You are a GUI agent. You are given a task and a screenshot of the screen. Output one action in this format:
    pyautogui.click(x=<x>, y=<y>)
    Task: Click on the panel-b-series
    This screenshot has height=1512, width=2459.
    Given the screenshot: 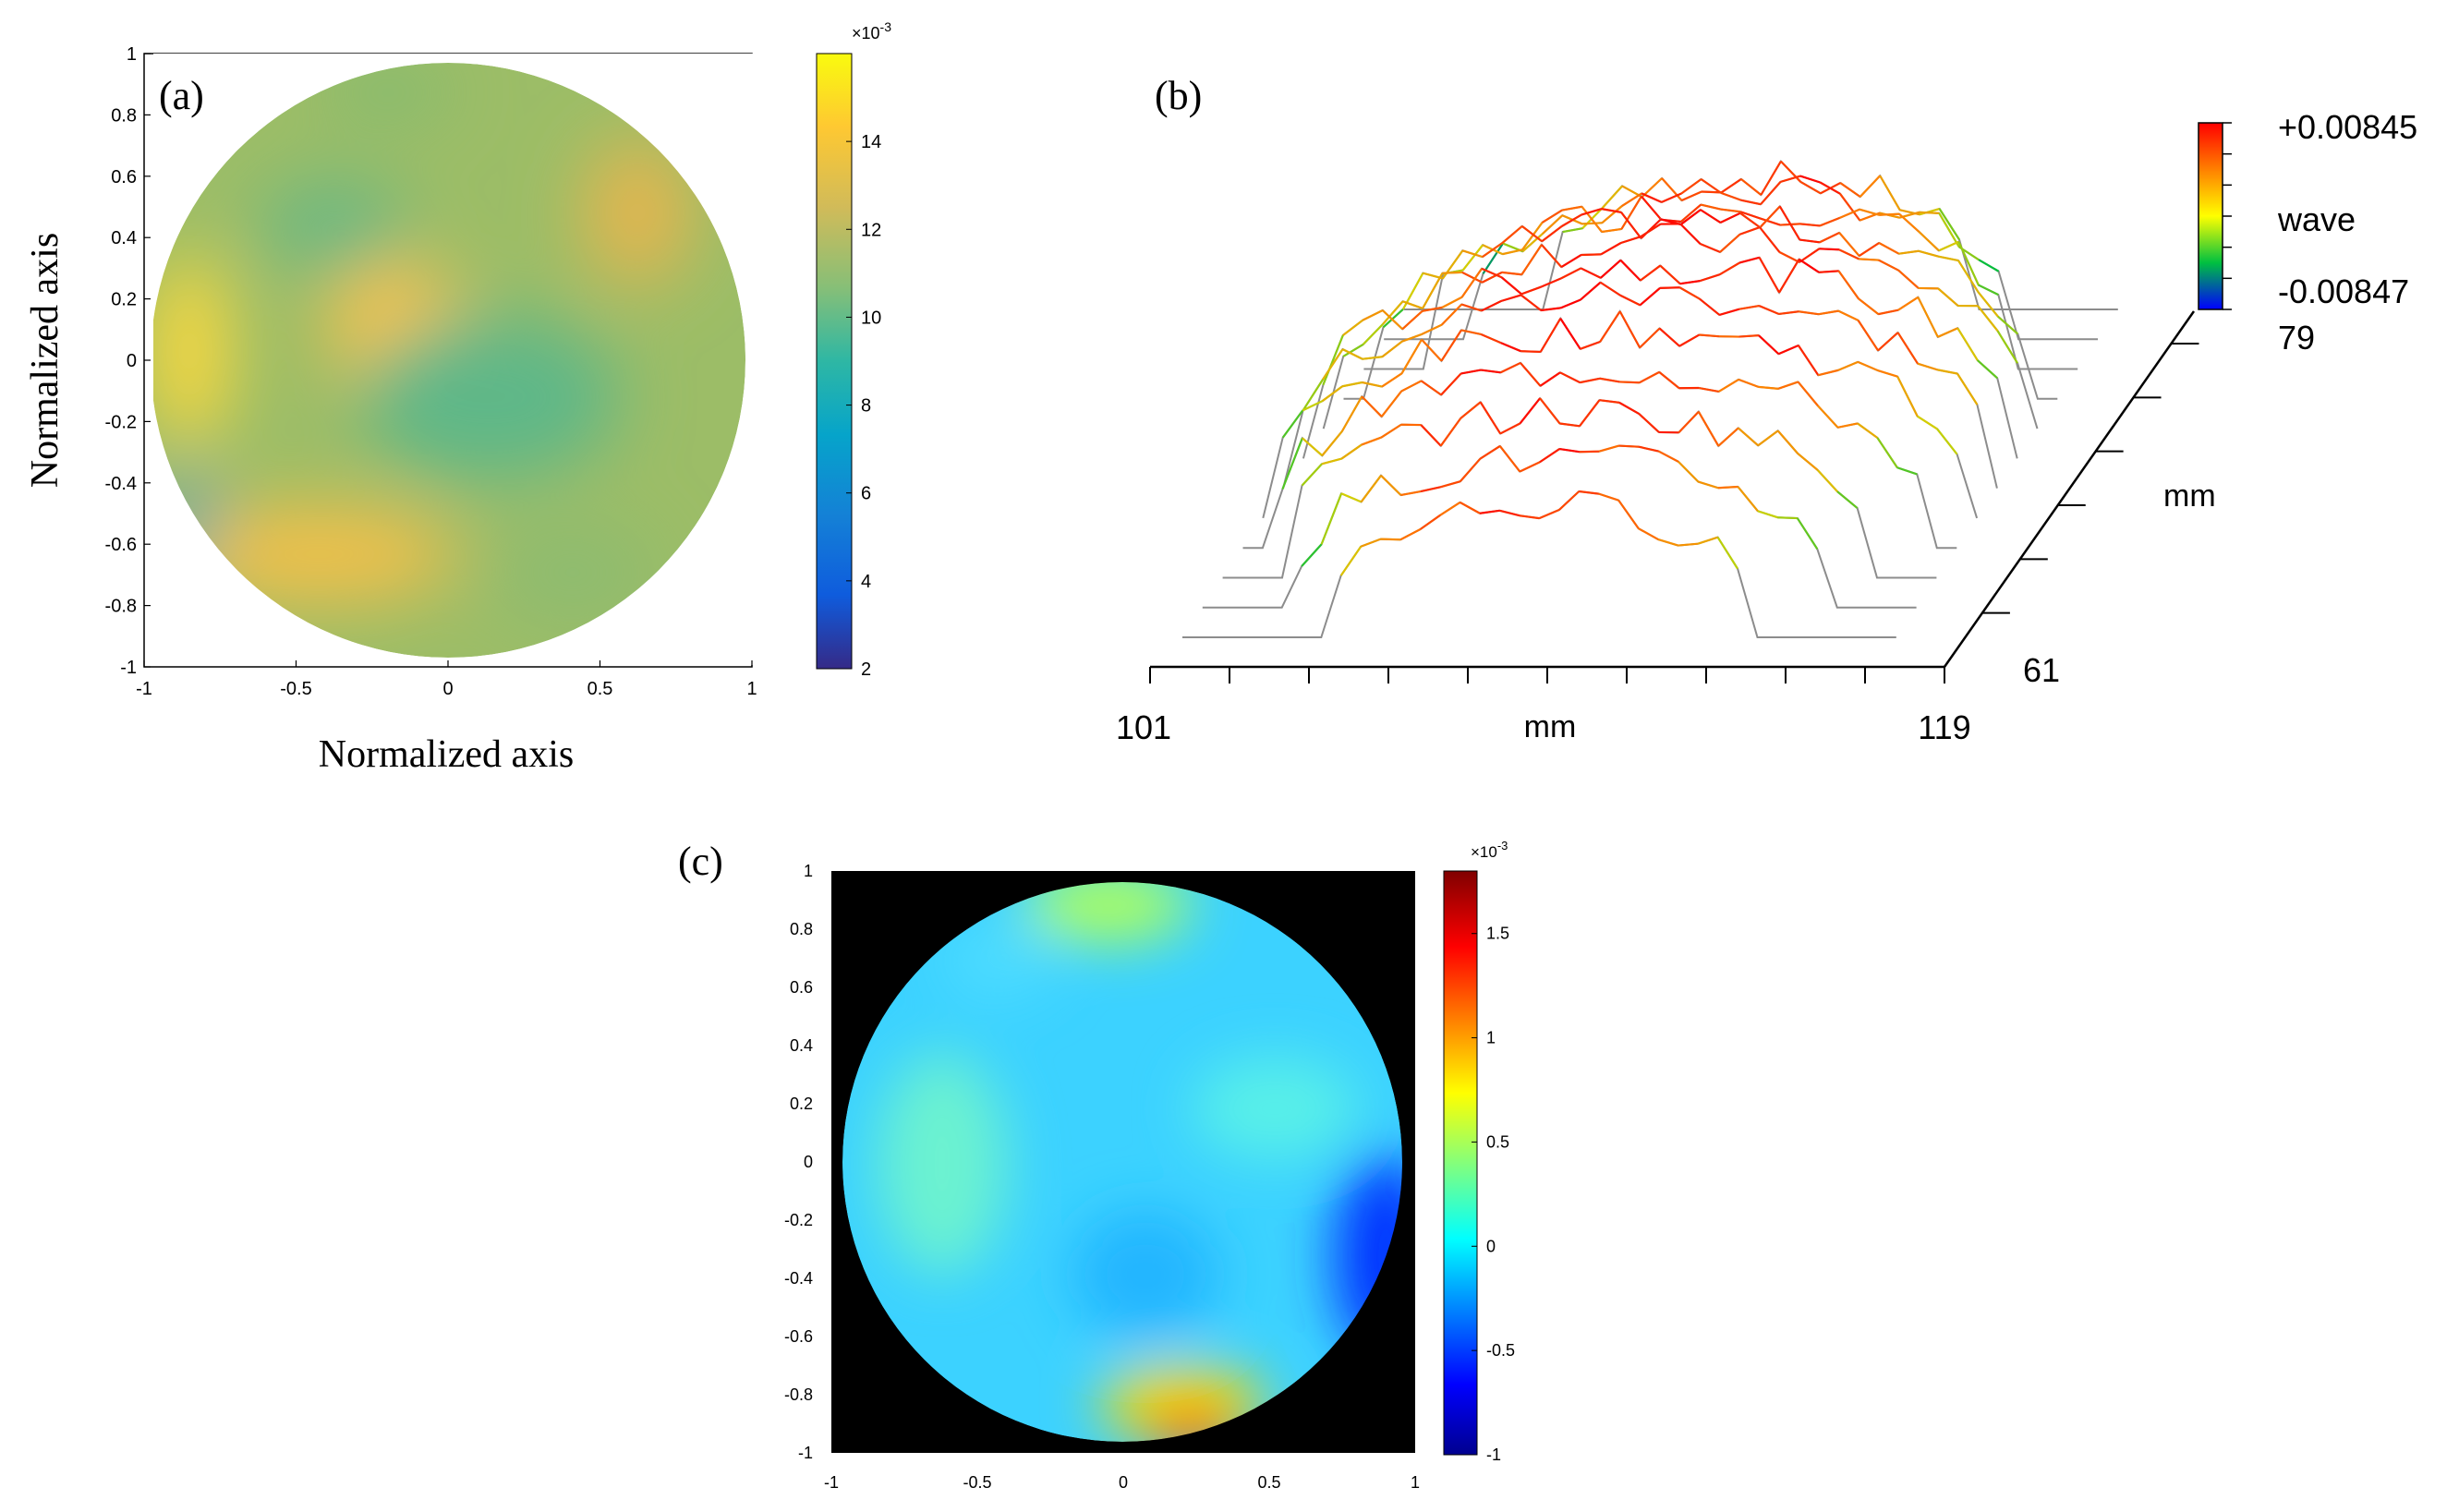 What is the action you would take?
    pyautogui.click(x=1640, y=385)
    